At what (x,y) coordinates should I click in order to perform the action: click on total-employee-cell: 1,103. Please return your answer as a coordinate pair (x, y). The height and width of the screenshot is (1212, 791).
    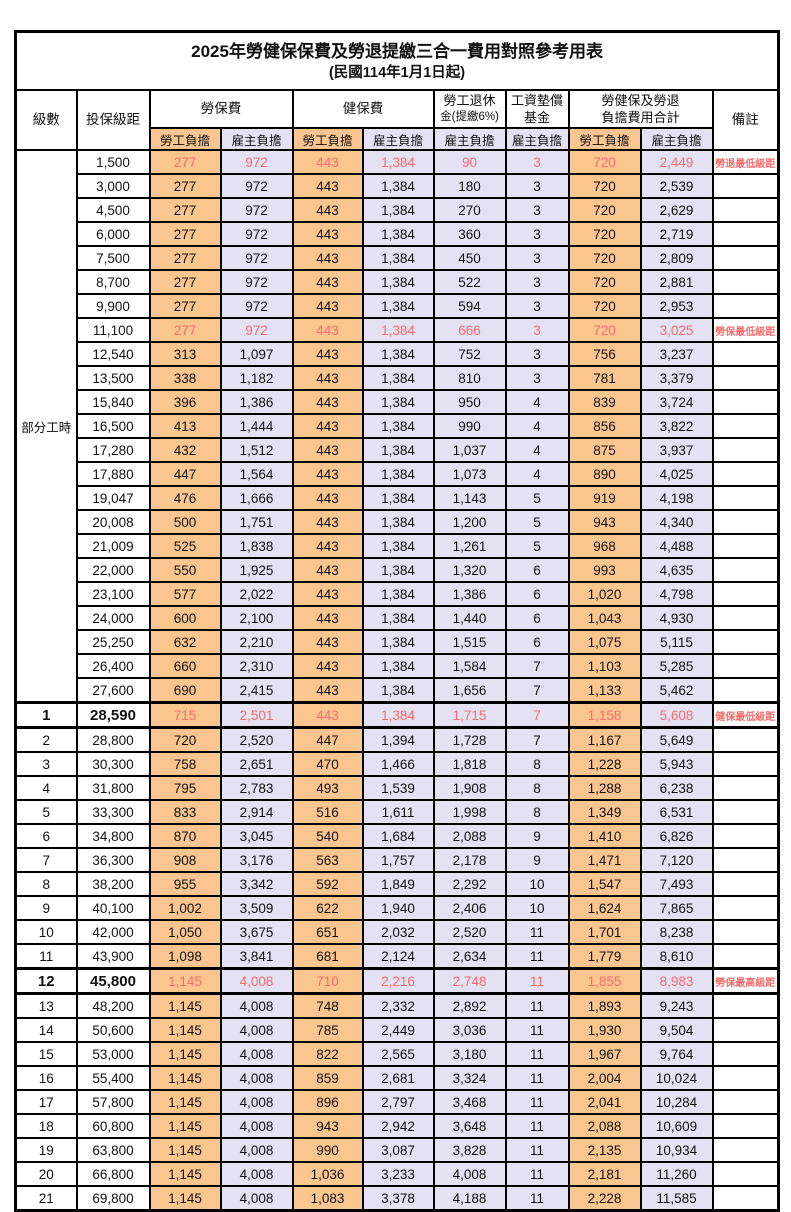
    Looking at the image, I should click on (604, 666).